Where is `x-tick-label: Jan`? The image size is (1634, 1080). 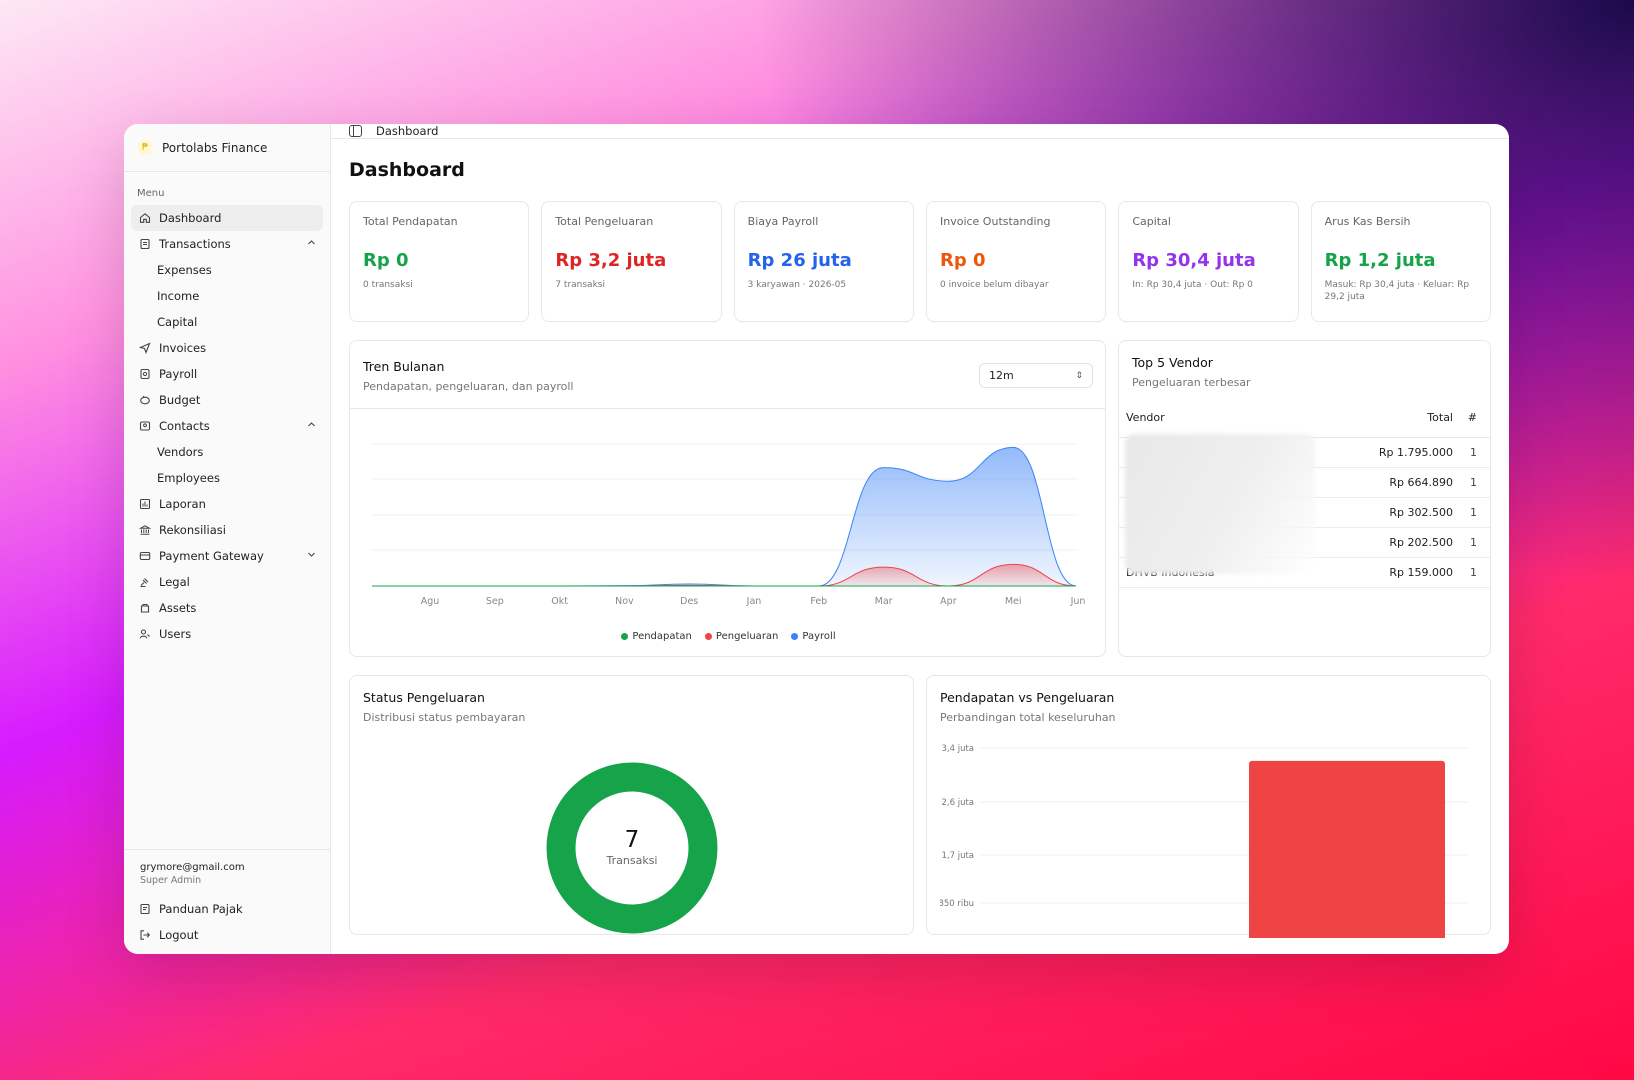 x-tick-label: Jan is located at coordinates (754, 601).